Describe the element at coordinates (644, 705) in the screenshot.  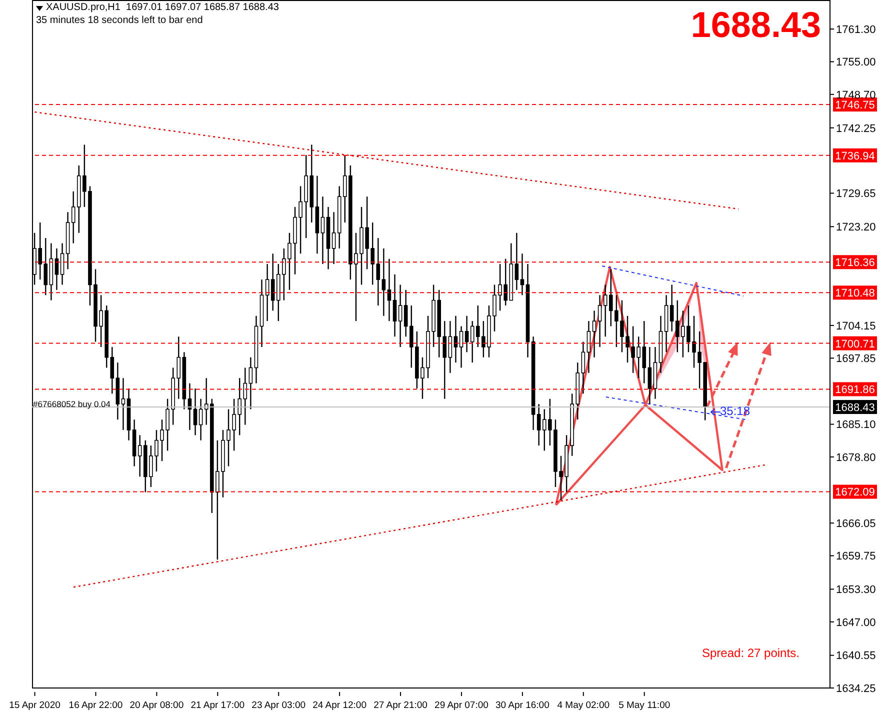
I see `x-tick-label: 5 May 11:00` at that location.